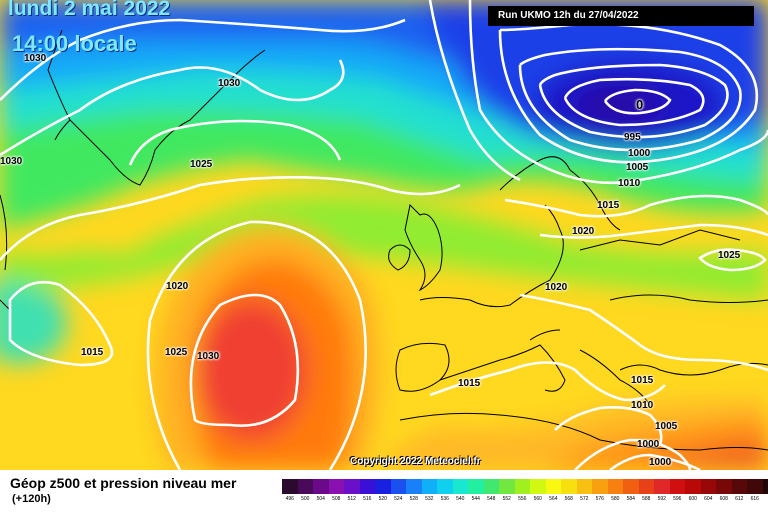 Image resolution: width=768 pixels, height=512 pixels. I want to click on legend-label: 520, so click(382, 499).